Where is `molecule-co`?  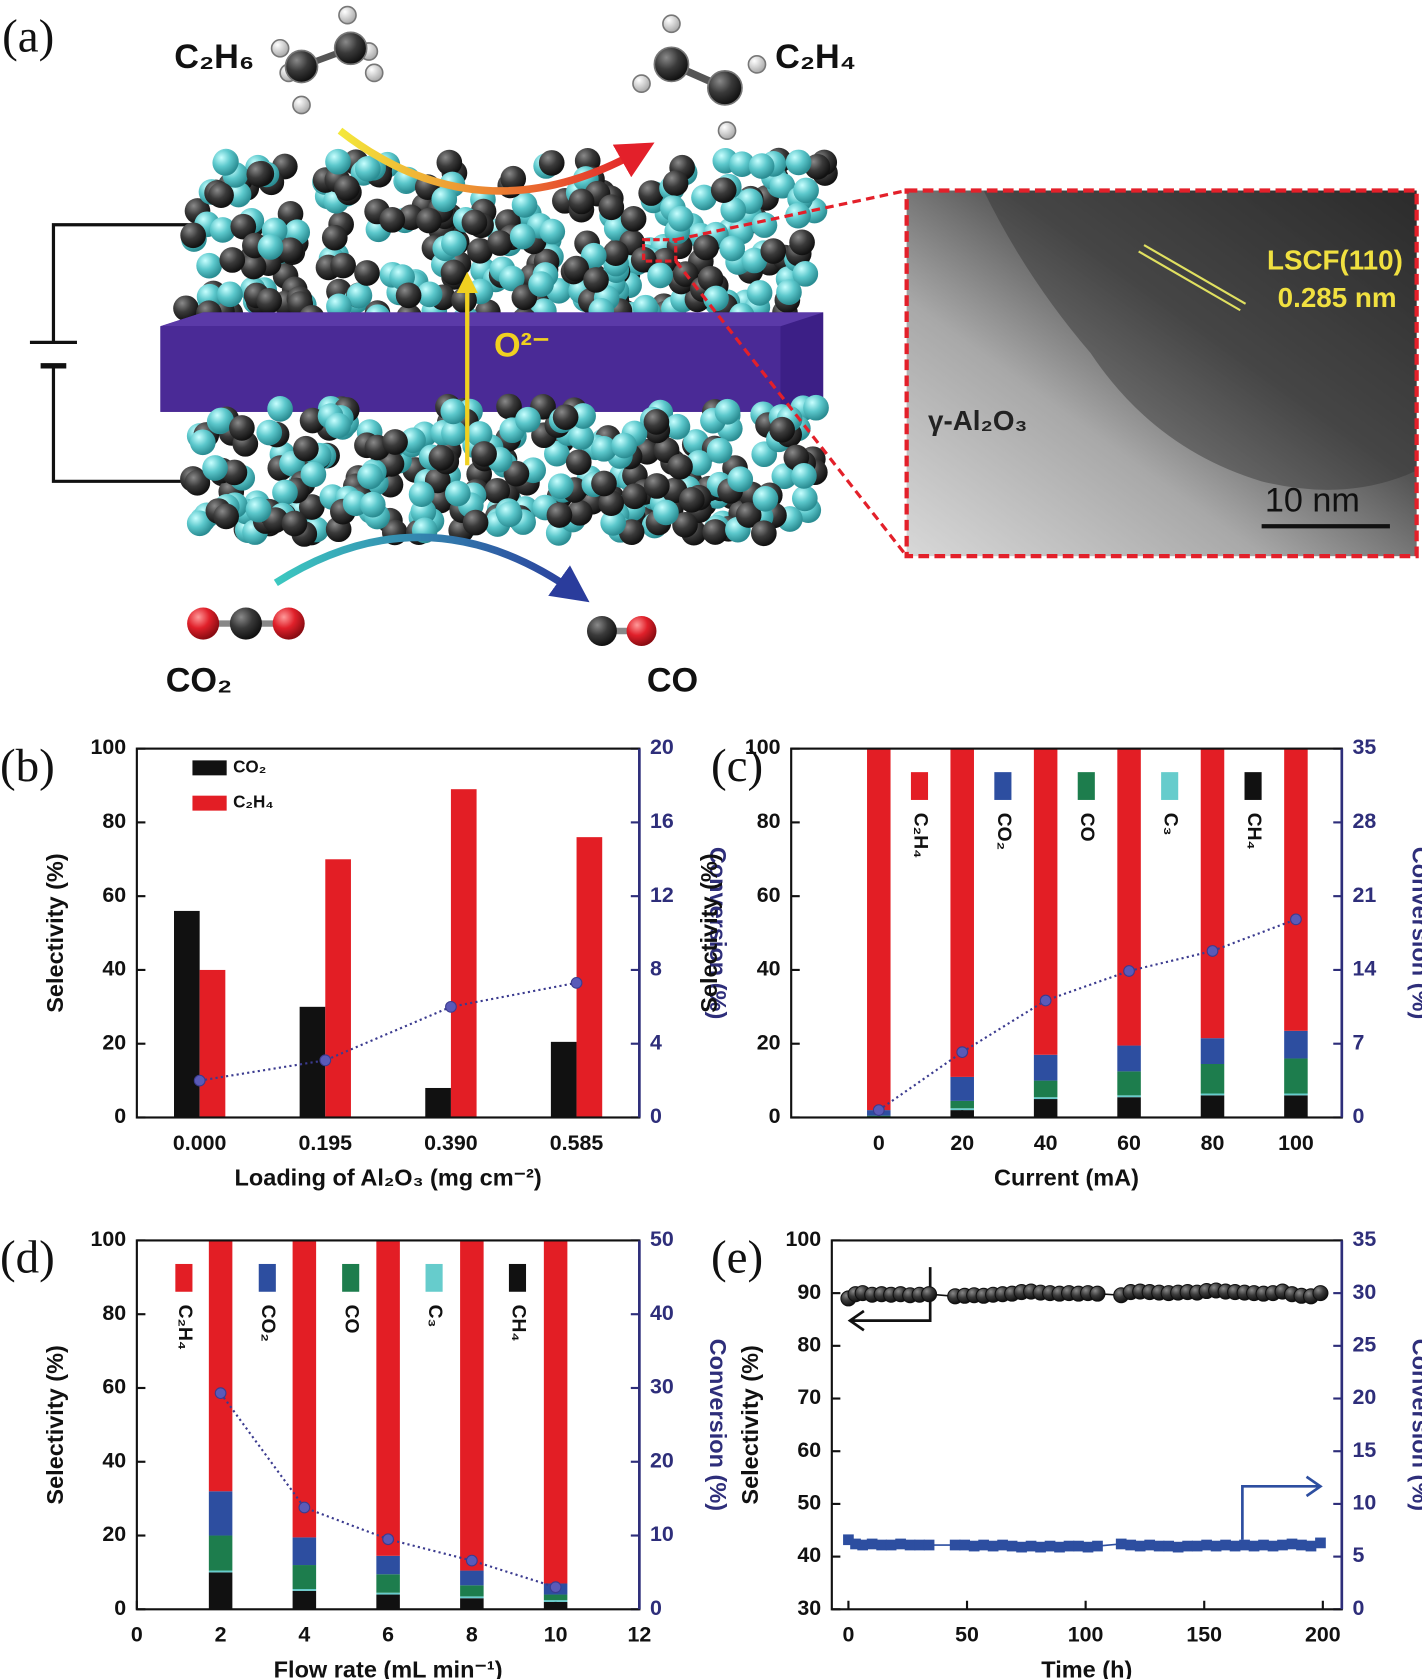
molecule-co is located at coordinates (621, 631).